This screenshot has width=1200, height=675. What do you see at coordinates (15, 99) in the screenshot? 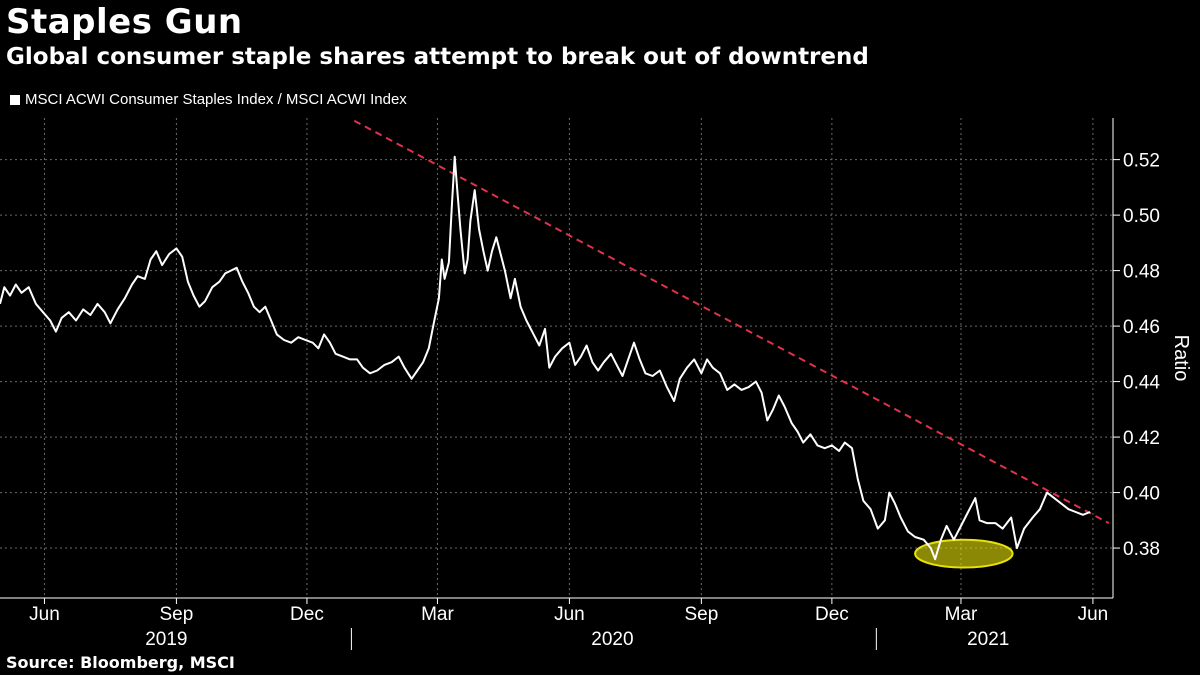
I see `legend-swatch` at bounding box center [15, 99].